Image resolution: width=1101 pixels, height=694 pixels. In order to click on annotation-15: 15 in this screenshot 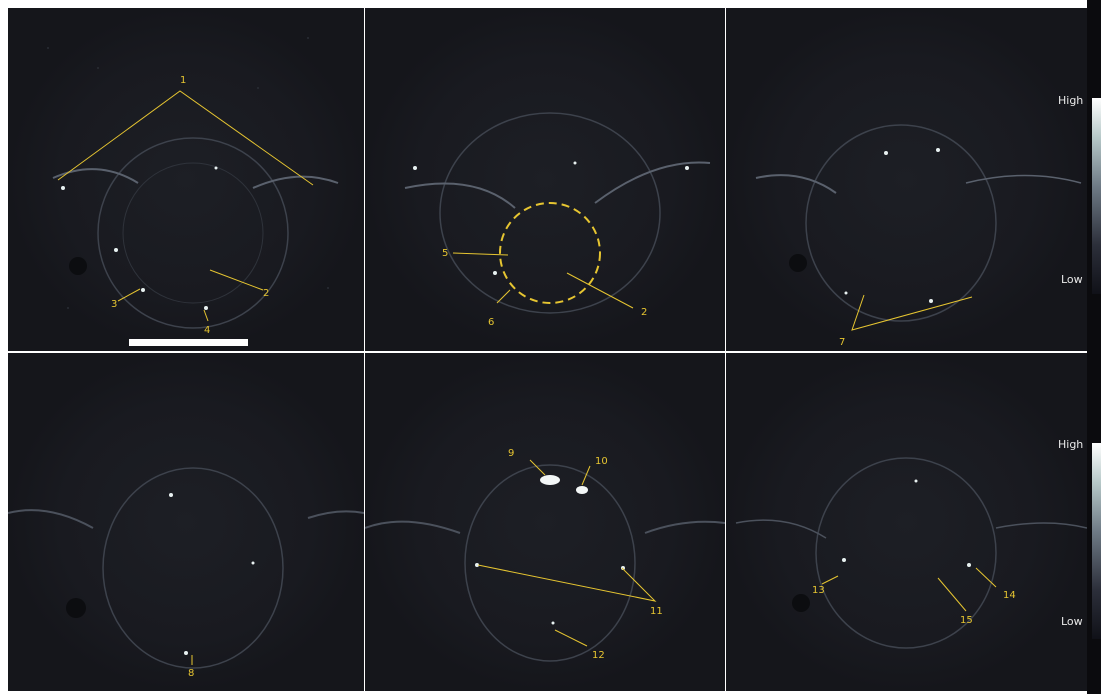, I will do `click(966, 620)`.